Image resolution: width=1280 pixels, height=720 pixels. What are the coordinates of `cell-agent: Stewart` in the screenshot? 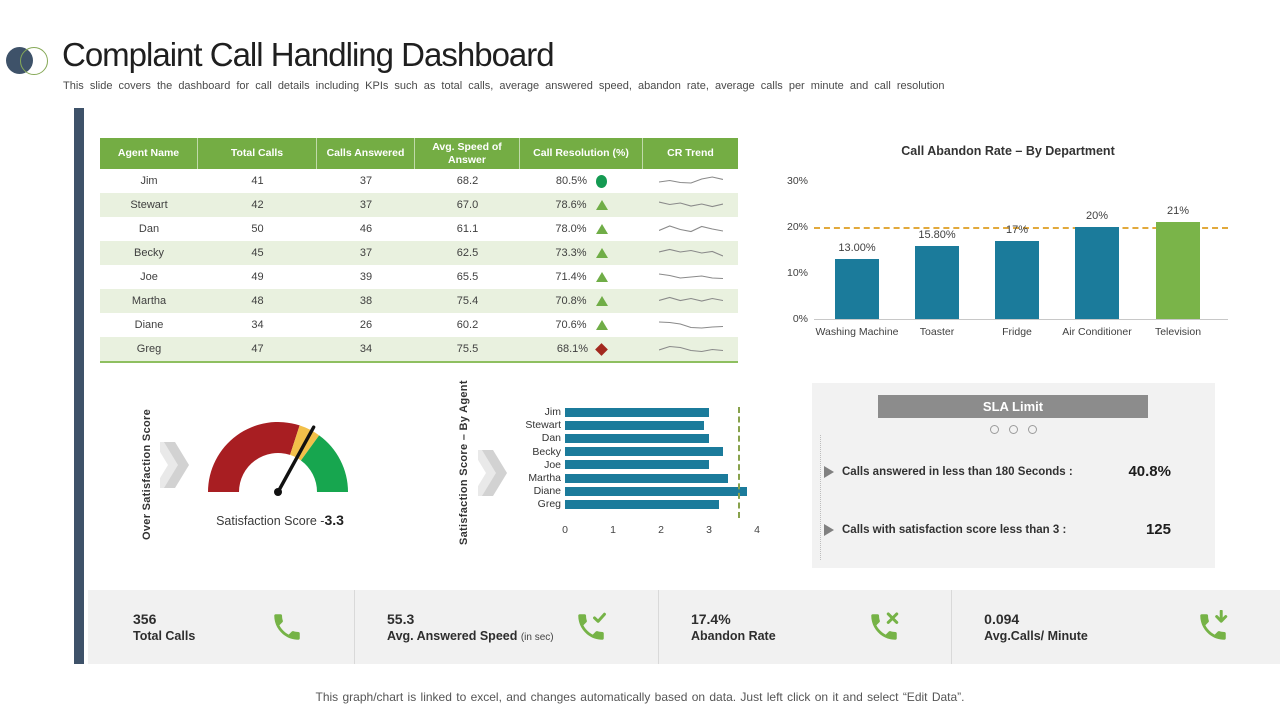 It's located at (149, 205).